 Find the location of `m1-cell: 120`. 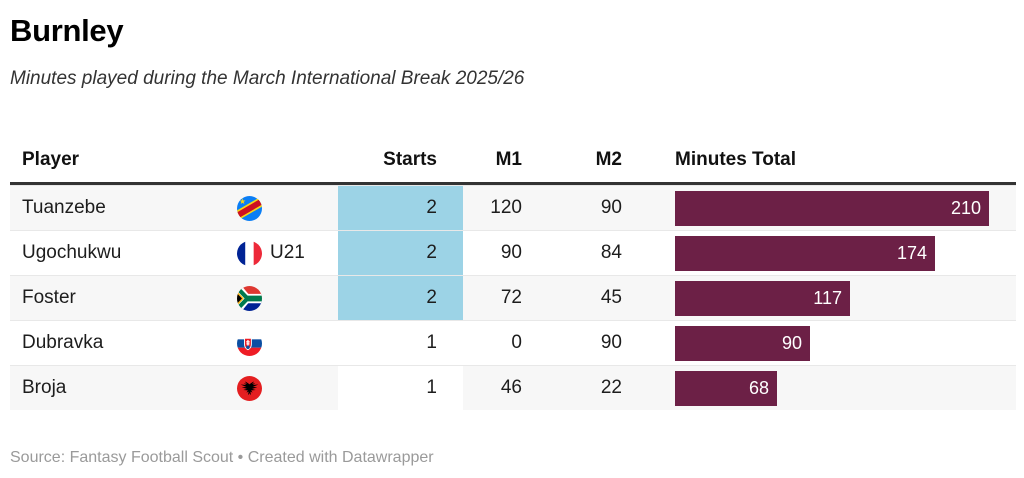

m1-cell: 120 is located at coordinates (506, 207).